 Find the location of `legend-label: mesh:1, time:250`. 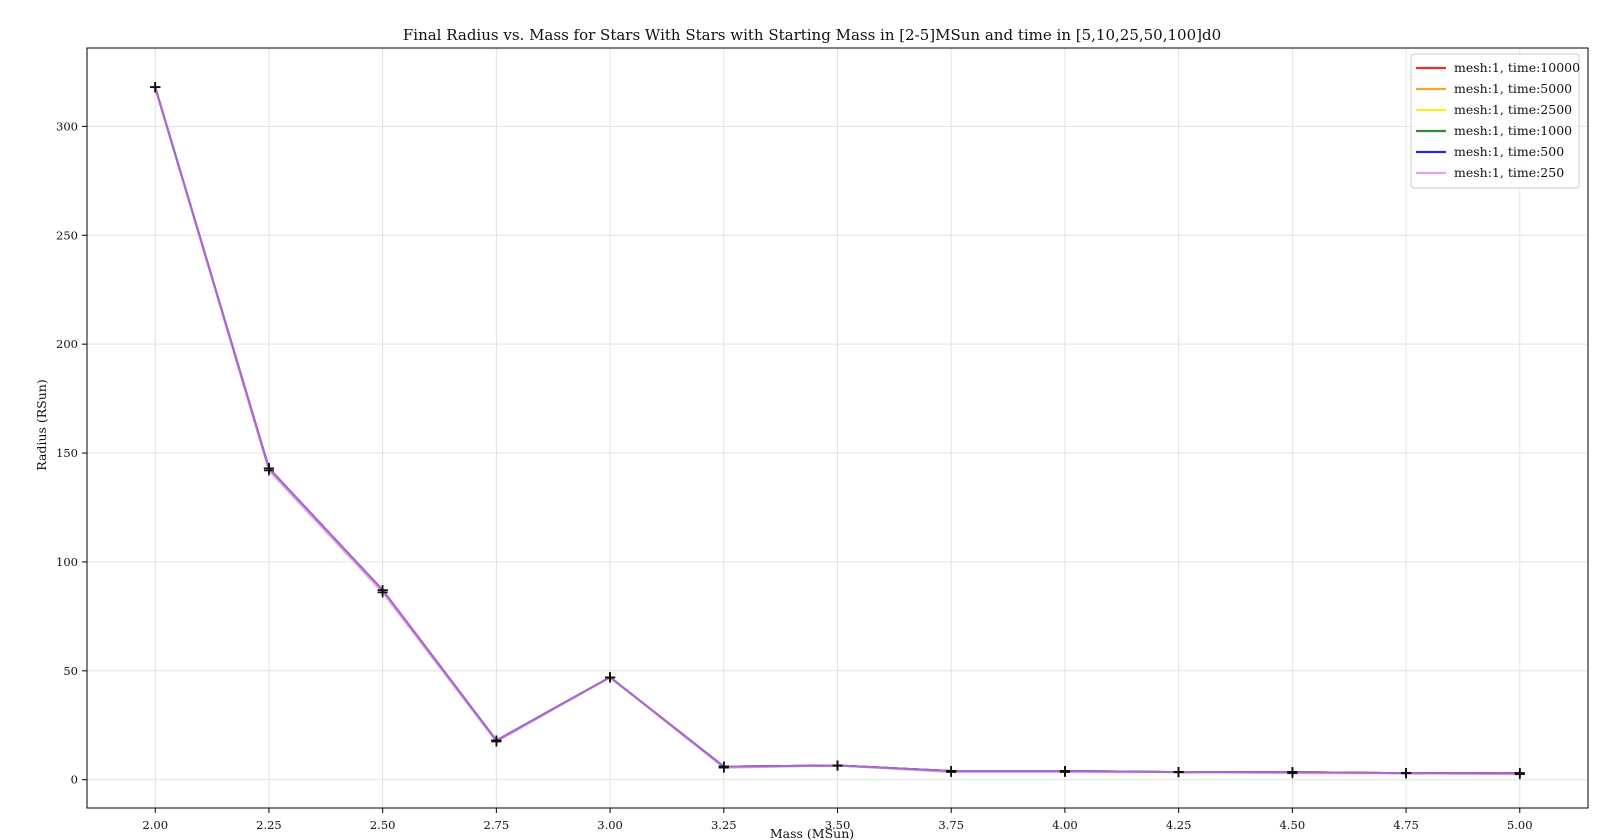

legend-label: mesh:1, time:250 is located at coordinates (1509, 172).